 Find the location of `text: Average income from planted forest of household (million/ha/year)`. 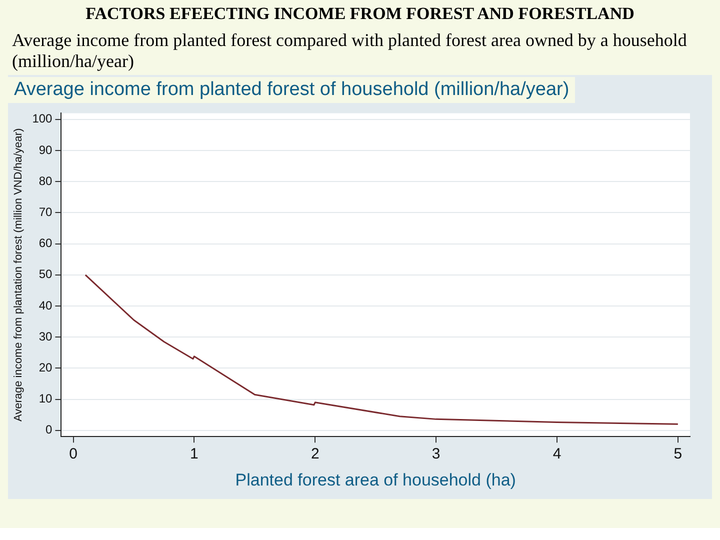

text: Average income from planted forest of household (million/ha/year) is located at coordinates (292, 90).